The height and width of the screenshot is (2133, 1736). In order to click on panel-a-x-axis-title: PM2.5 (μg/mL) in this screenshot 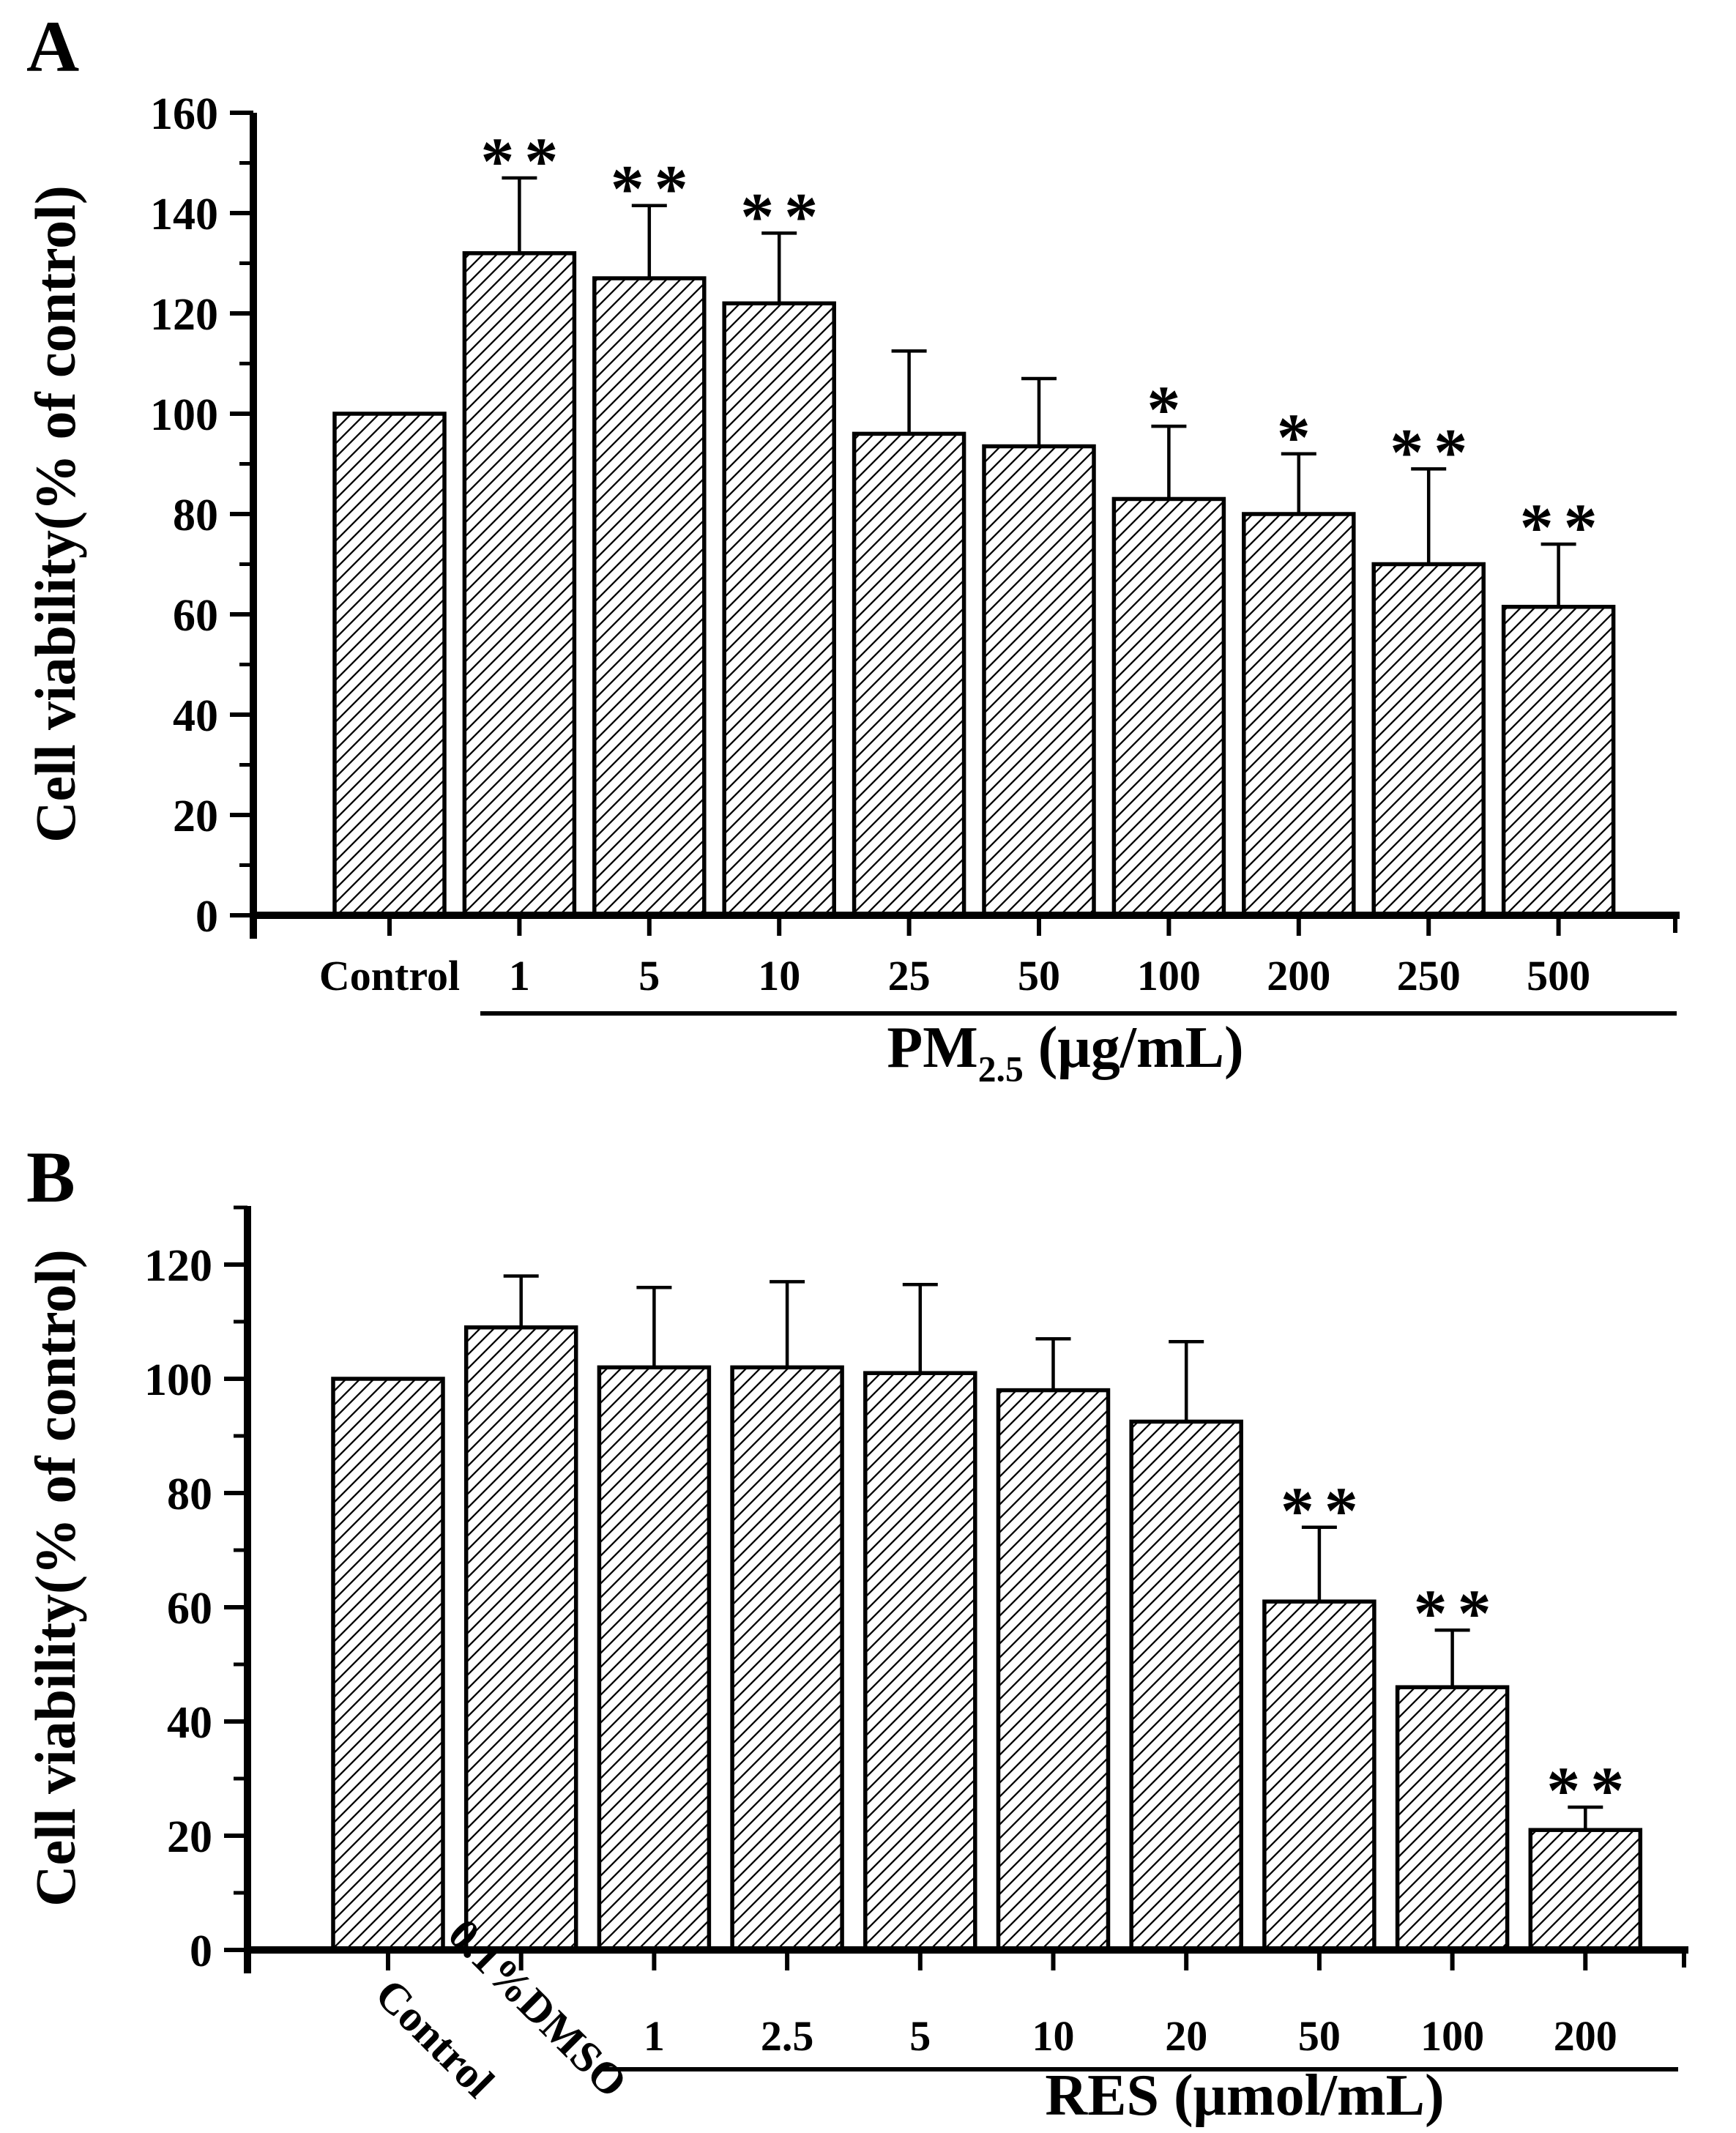, I will do `click(1065, 1053)`.